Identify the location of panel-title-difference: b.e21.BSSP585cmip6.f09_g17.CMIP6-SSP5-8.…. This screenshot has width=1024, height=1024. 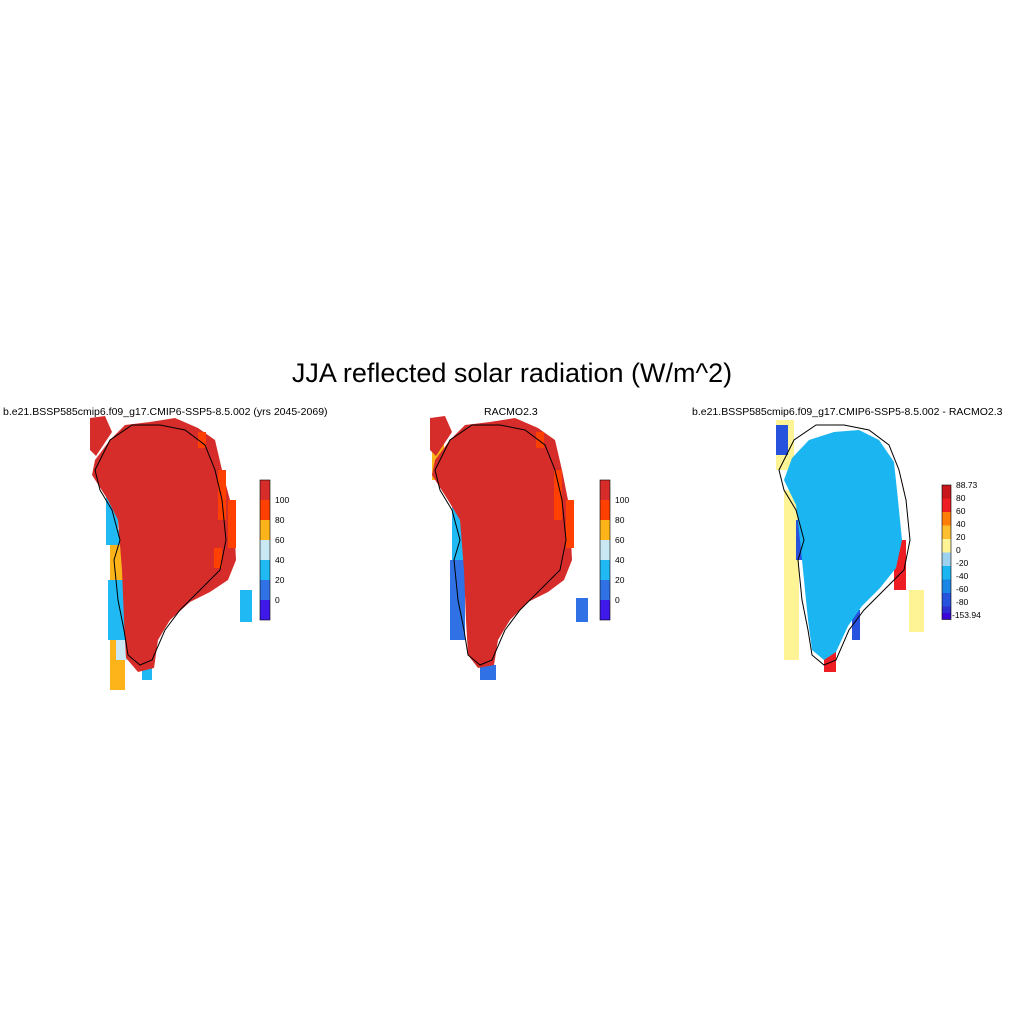
(847, 412).